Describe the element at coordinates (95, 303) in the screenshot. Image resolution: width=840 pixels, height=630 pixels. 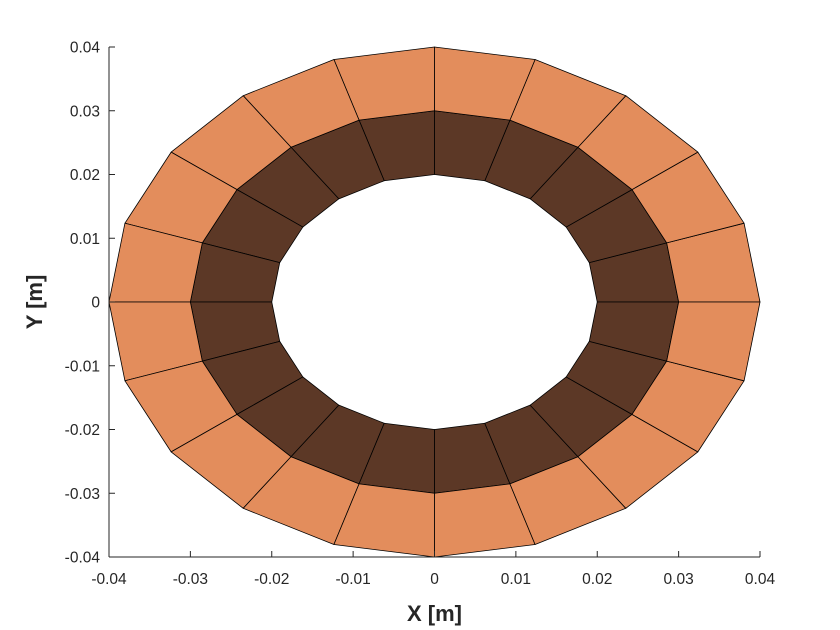
I see `y-tick-label: 0` at that location.